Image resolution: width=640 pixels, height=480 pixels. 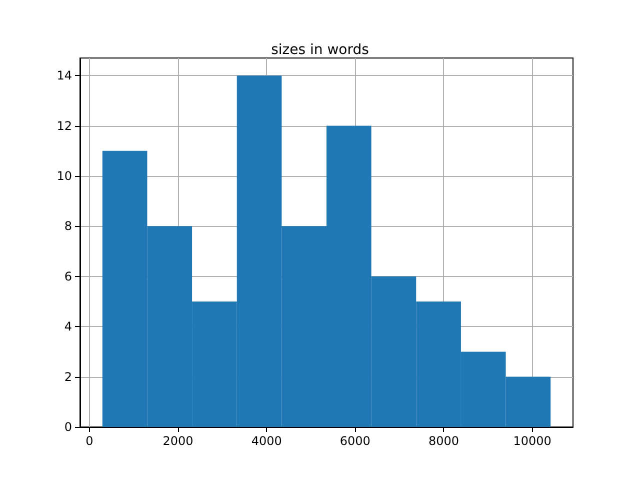 What do you see at coordinates (64, 75) in the screenshot?
I see `y-tick-label: 14` at bounding box center [64, 75].